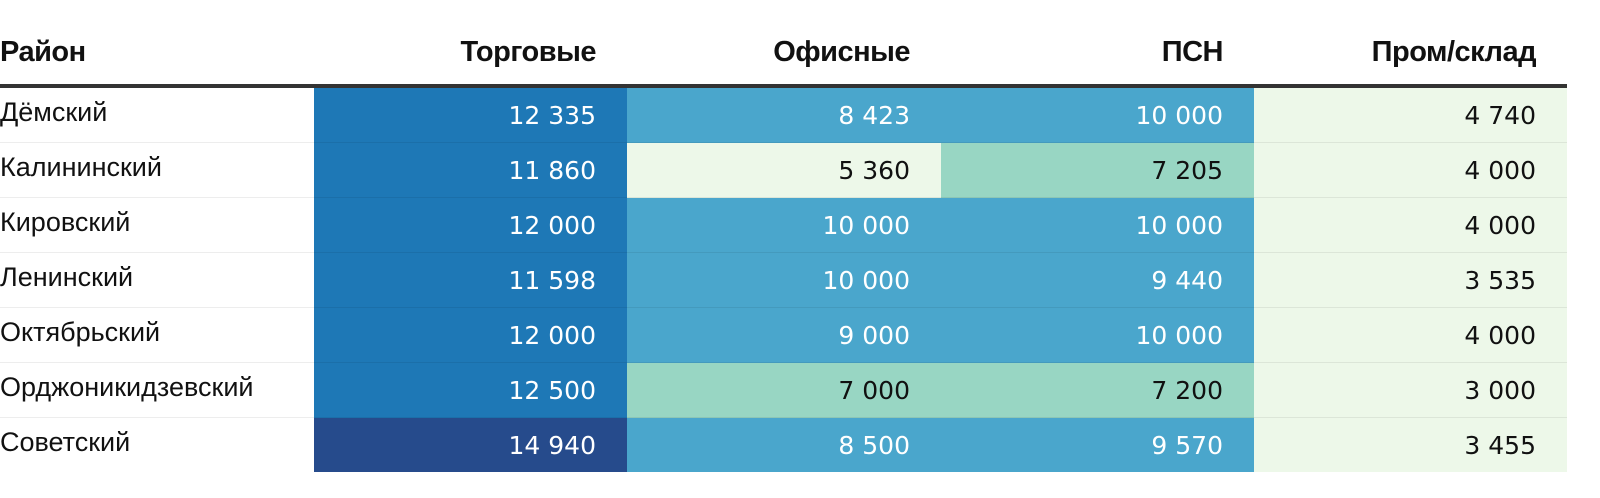 The image size is (1600, 498). I want to click on heatmap-value-cell: 9 000, so click(784, 335).